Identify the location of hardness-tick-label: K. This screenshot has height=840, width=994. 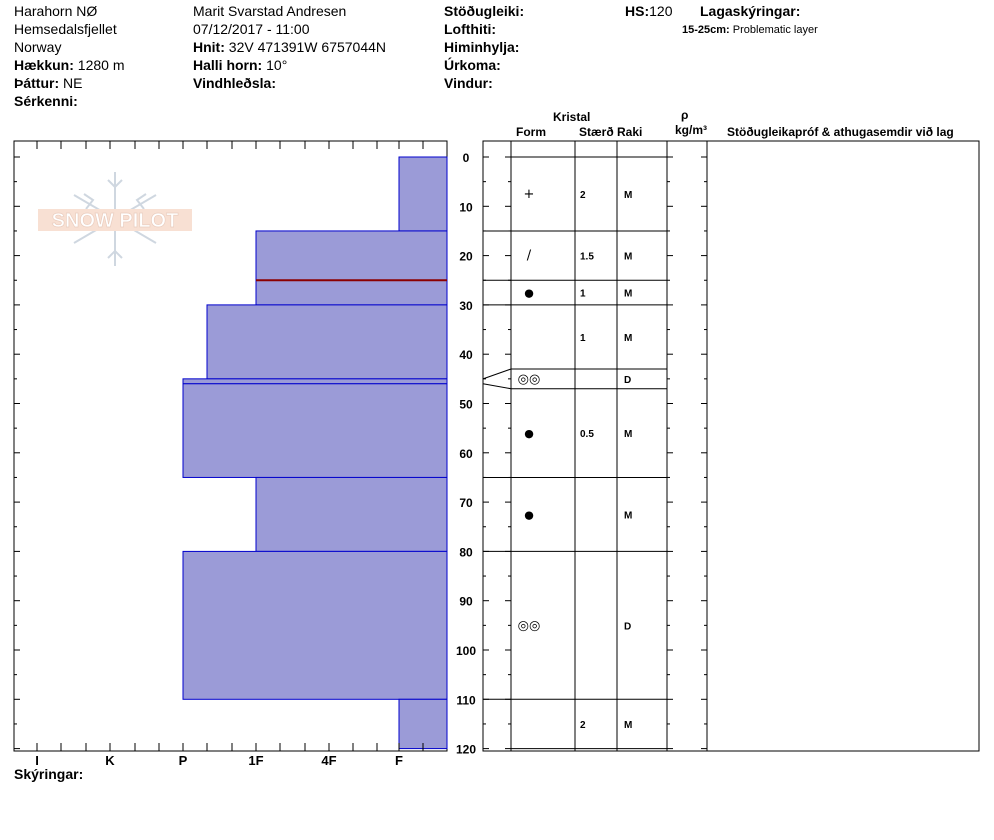
(110, 760).